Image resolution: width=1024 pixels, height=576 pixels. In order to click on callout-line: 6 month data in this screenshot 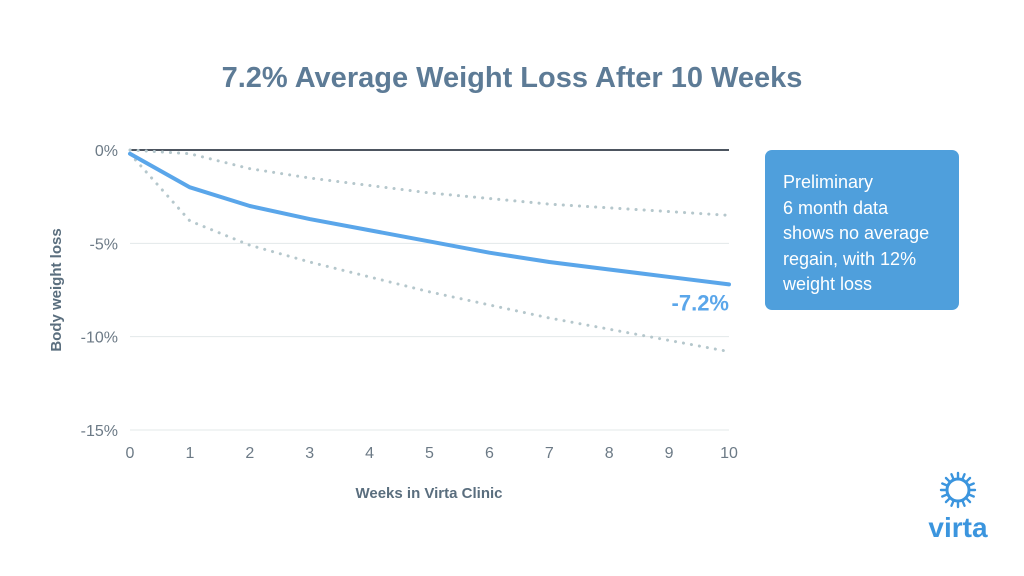, I will do `click(836, 207)`.